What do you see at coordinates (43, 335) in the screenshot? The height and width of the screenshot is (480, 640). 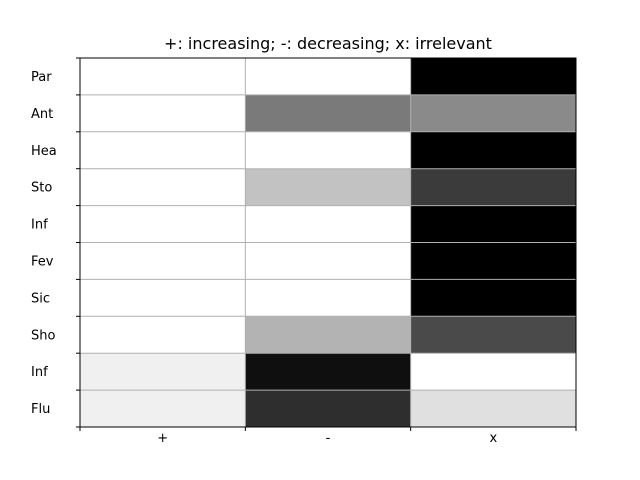 I see `y-tick-label: Sho` at bounding box center [43, 335].